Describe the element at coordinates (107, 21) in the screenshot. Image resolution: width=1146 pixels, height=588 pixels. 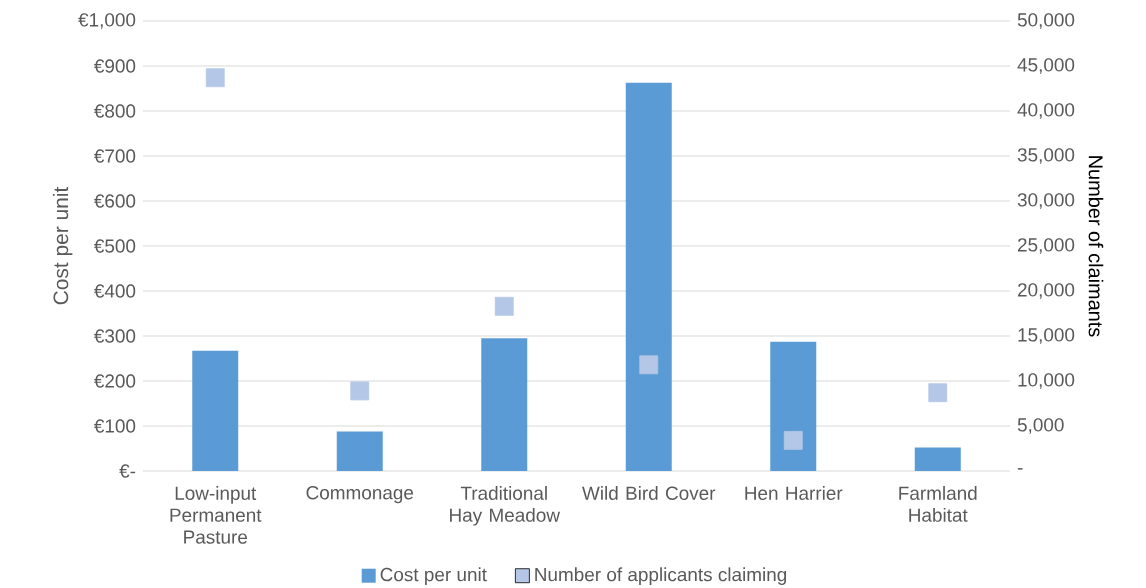
I see `y-tick-label: €1,000` at that location.